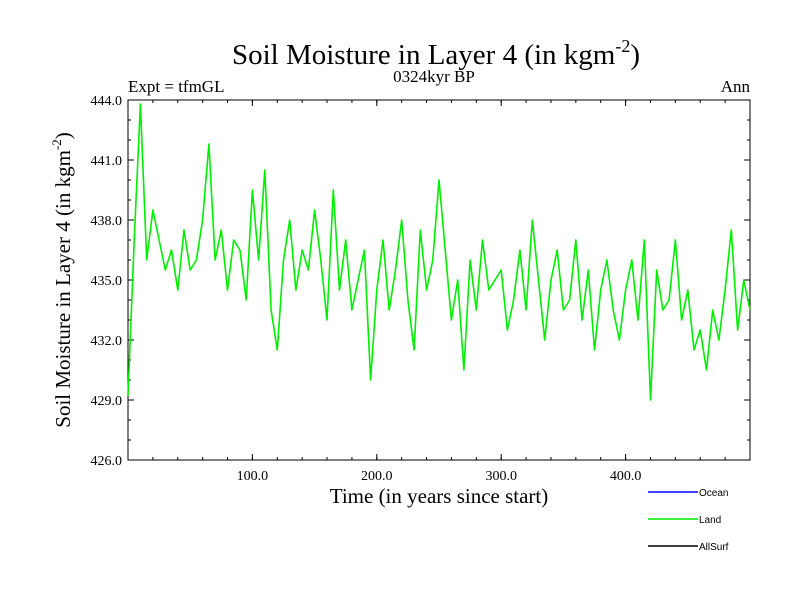 The width and height of the screenshot is (800, 600). Describe the element at coordinates (176, 86) in the screenshot. I see `experiment-label: Expt = tfmGL` at that location.